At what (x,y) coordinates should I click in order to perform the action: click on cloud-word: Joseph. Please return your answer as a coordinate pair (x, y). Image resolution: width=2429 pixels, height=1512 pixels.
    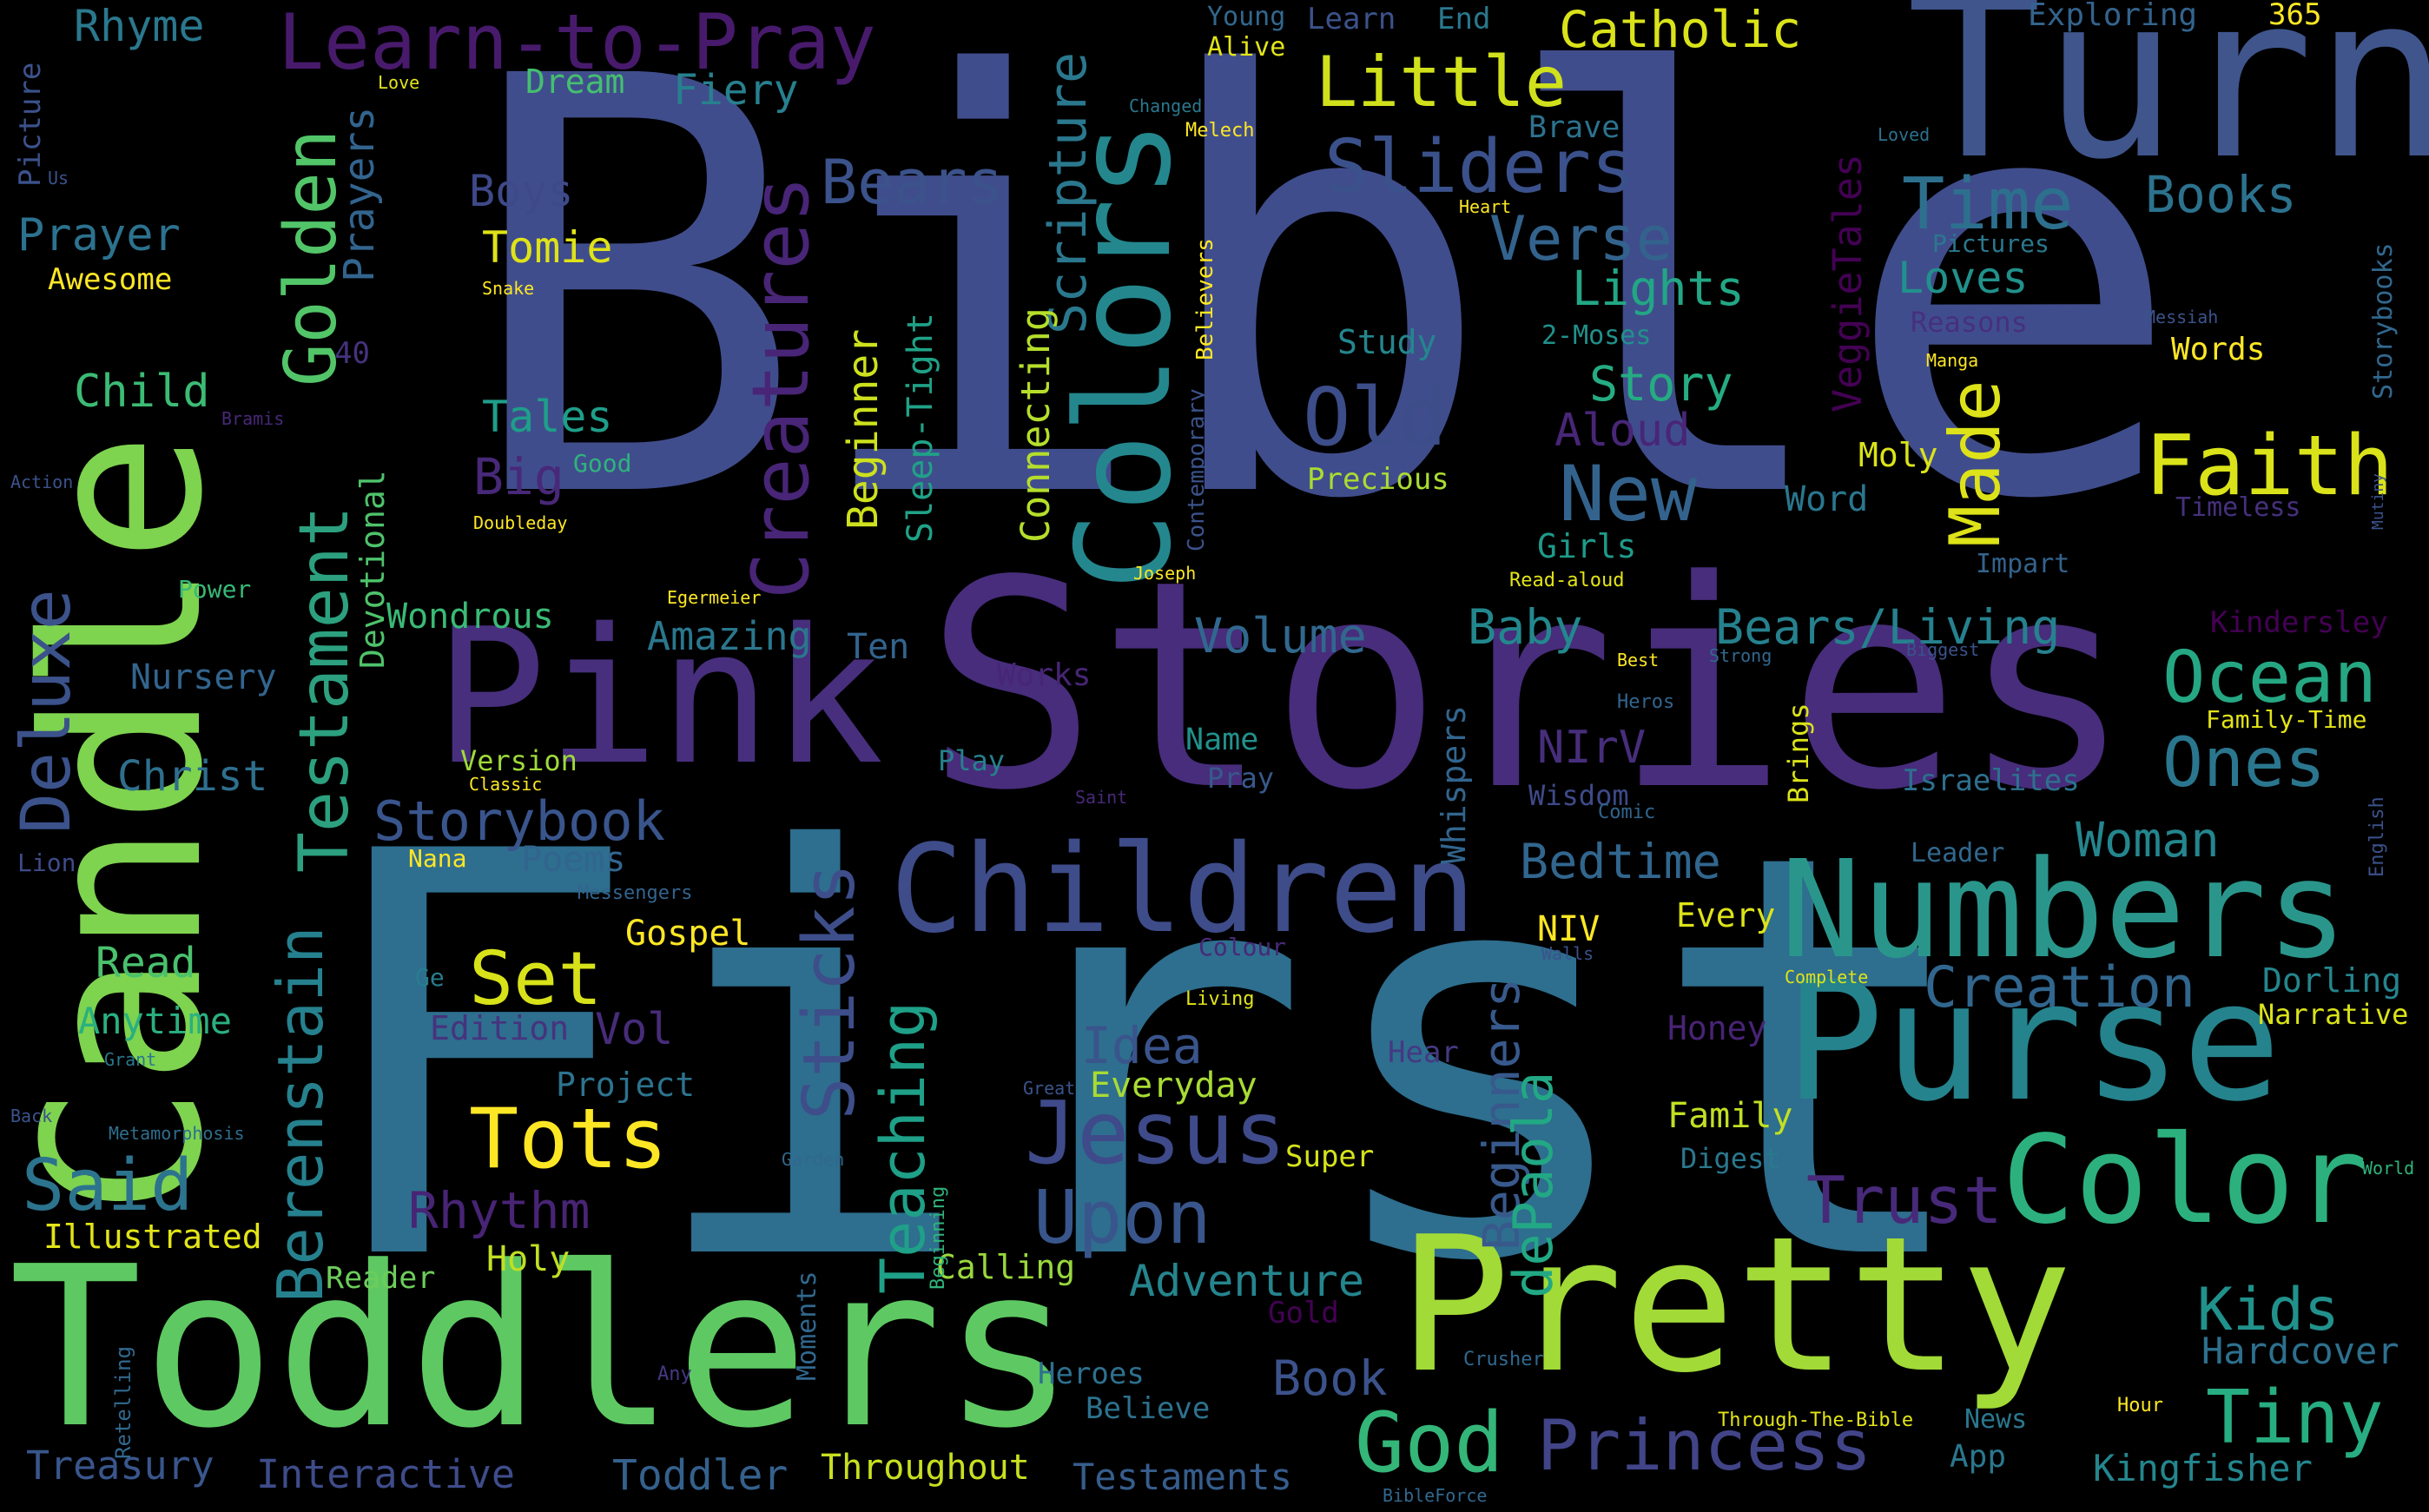
    Looking at the image, I should click on (1165, 573).